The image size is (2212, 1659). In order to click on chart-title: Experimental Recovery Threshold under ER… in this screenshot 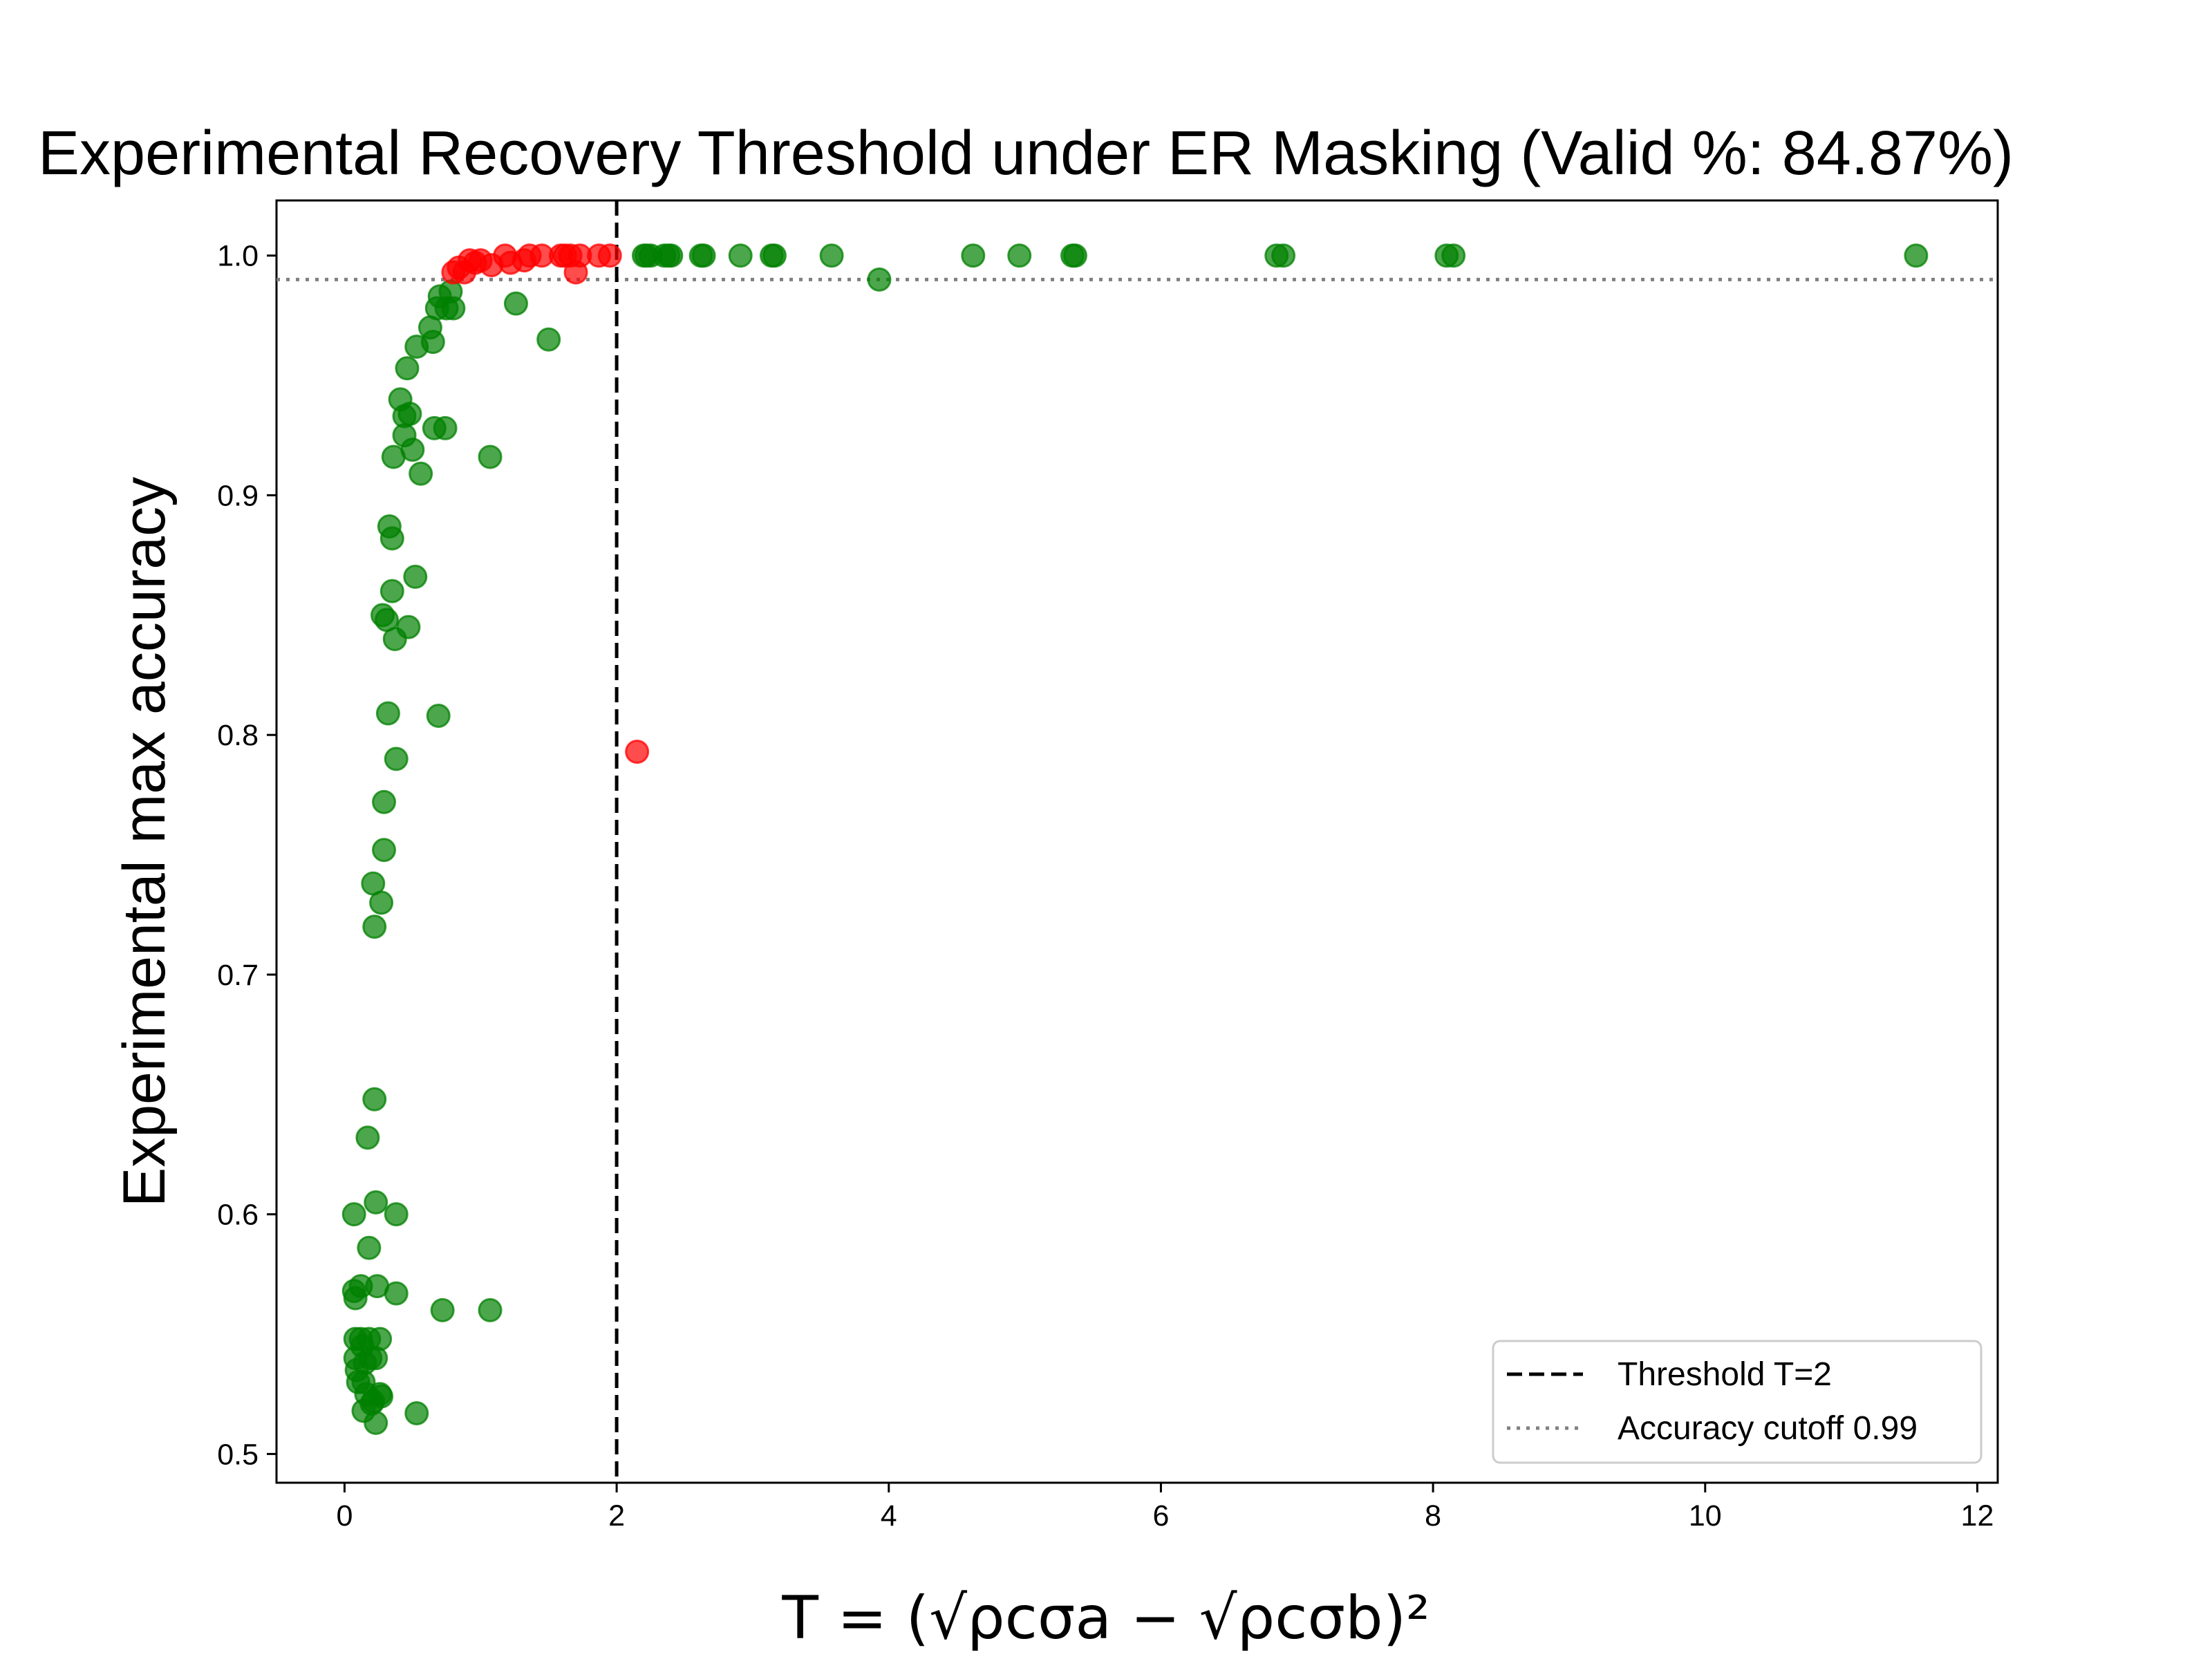, I will do `click(1026, 153)`.